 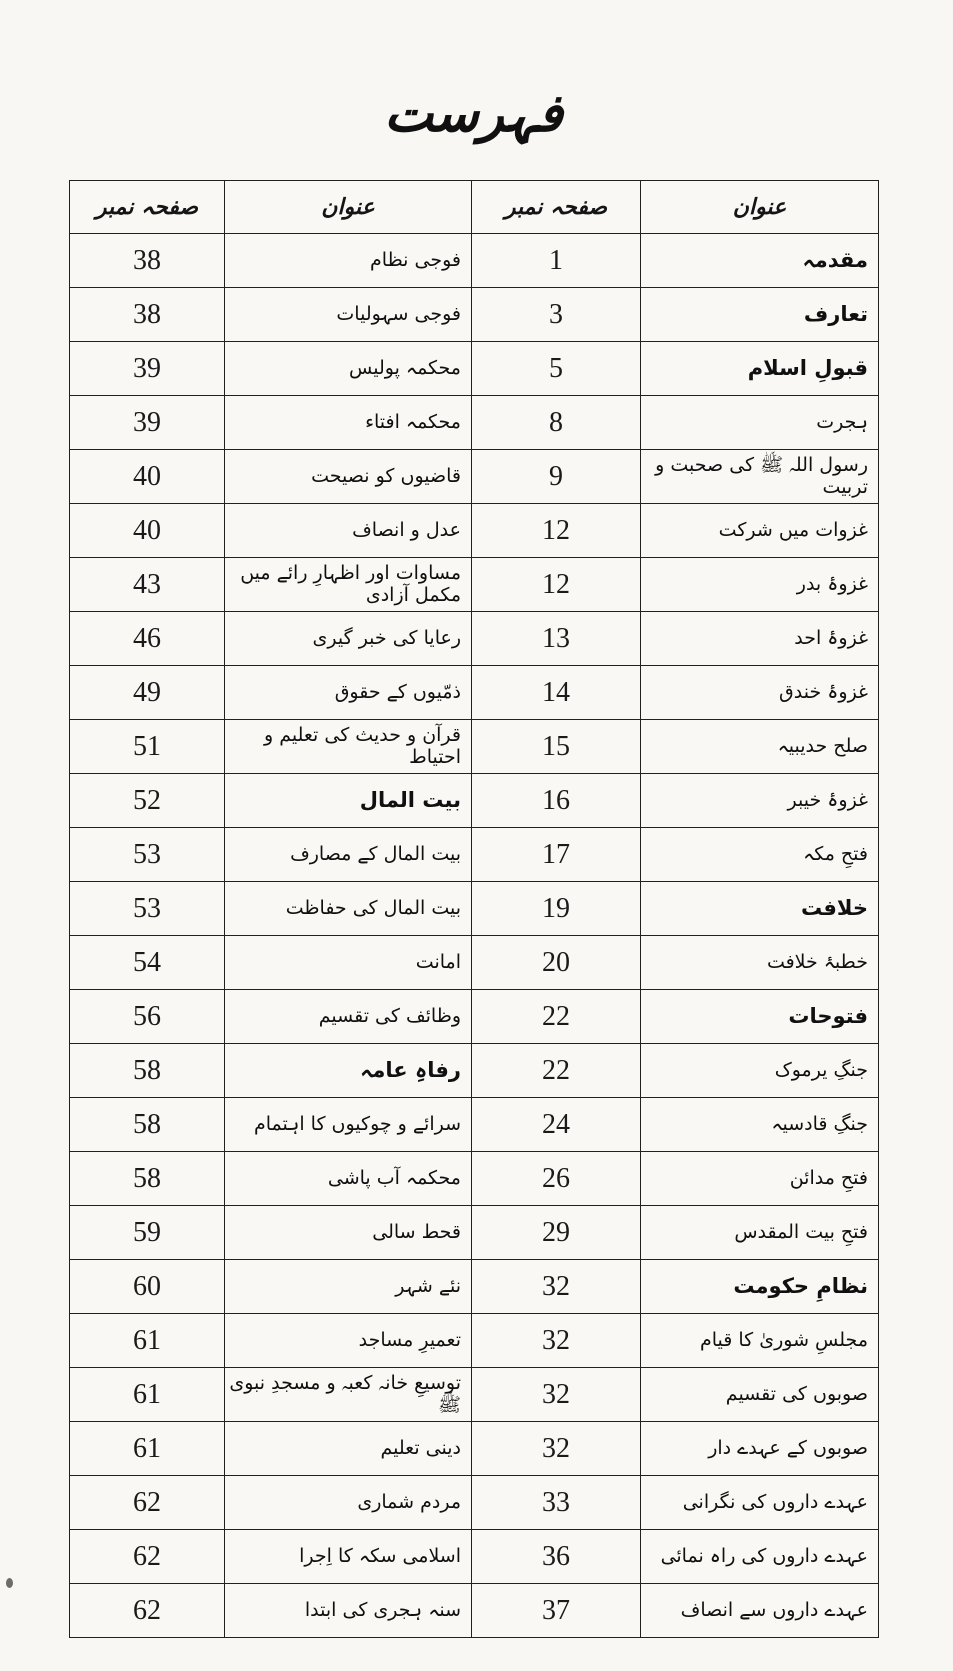 I want to click on table-row: 49 ذمّیوں کے حقوق 14 غزوۂ خندق, so click(x=474, y=692).